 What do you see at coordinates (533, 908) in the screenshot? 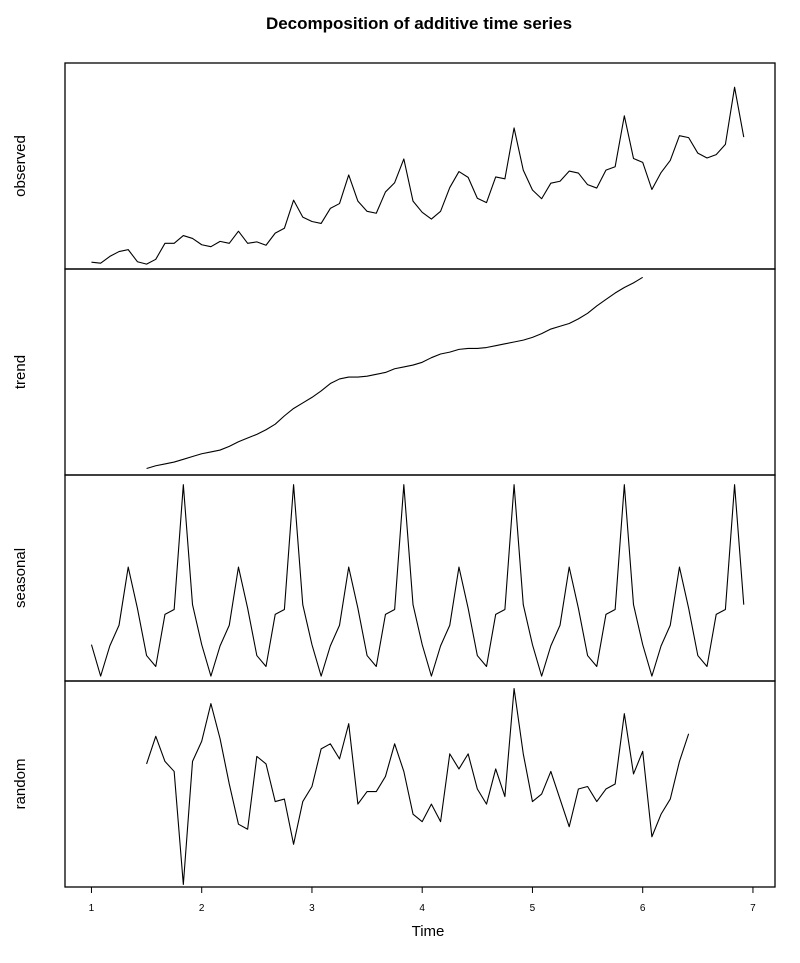
I see `x-tick-label-5: 5` at bounding box center [533, 908].